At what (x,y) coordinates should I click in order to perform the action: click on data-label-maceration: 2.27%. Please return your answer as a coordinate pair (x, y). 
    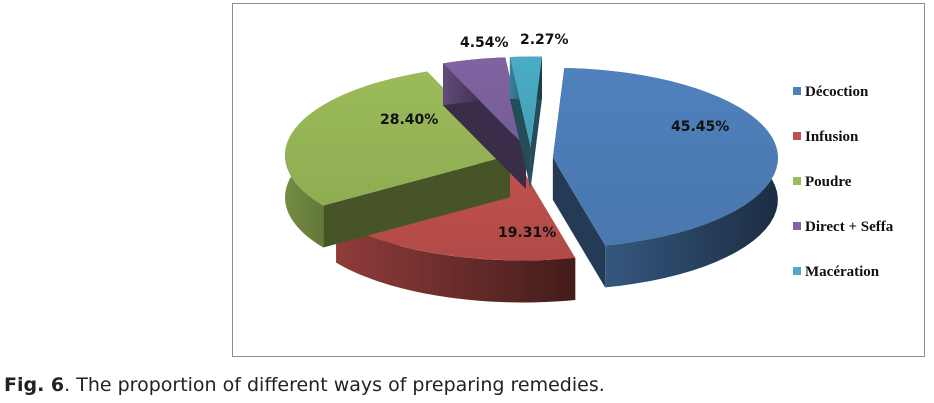
    Looking at the image, I should click on (544, 40).